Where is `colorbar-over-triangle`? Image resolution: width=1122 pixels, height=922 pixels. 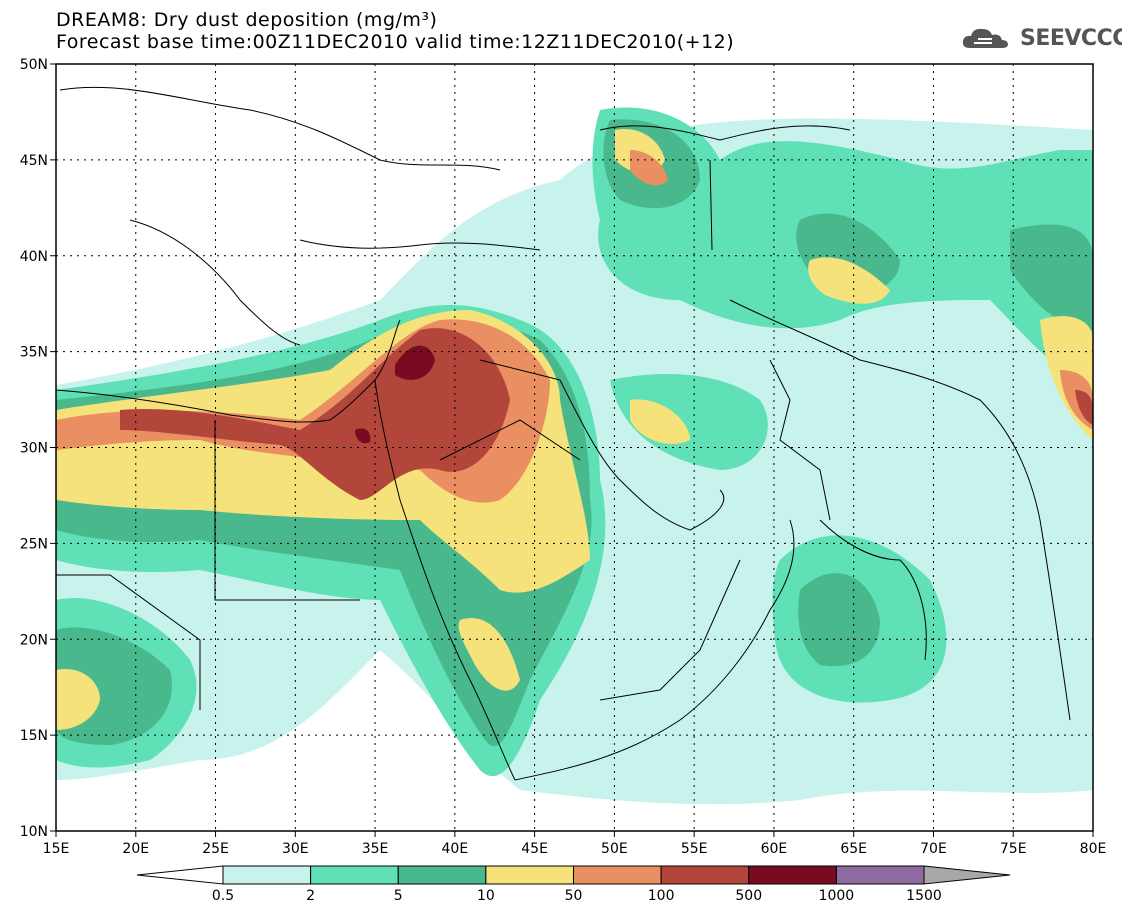 colorbar-over-triangle is located at coordinates (967, 875).